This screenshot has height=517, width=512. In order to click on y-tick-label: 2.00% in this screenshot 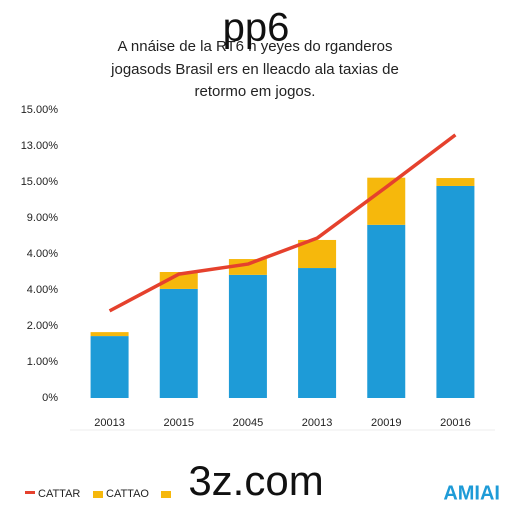, I will do `click(42, 326)`.